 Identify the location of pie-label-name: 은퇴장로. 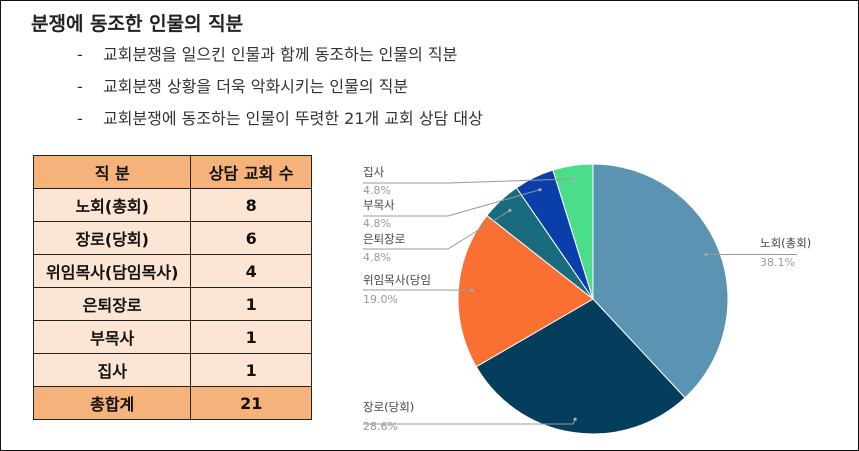
(384, 239).